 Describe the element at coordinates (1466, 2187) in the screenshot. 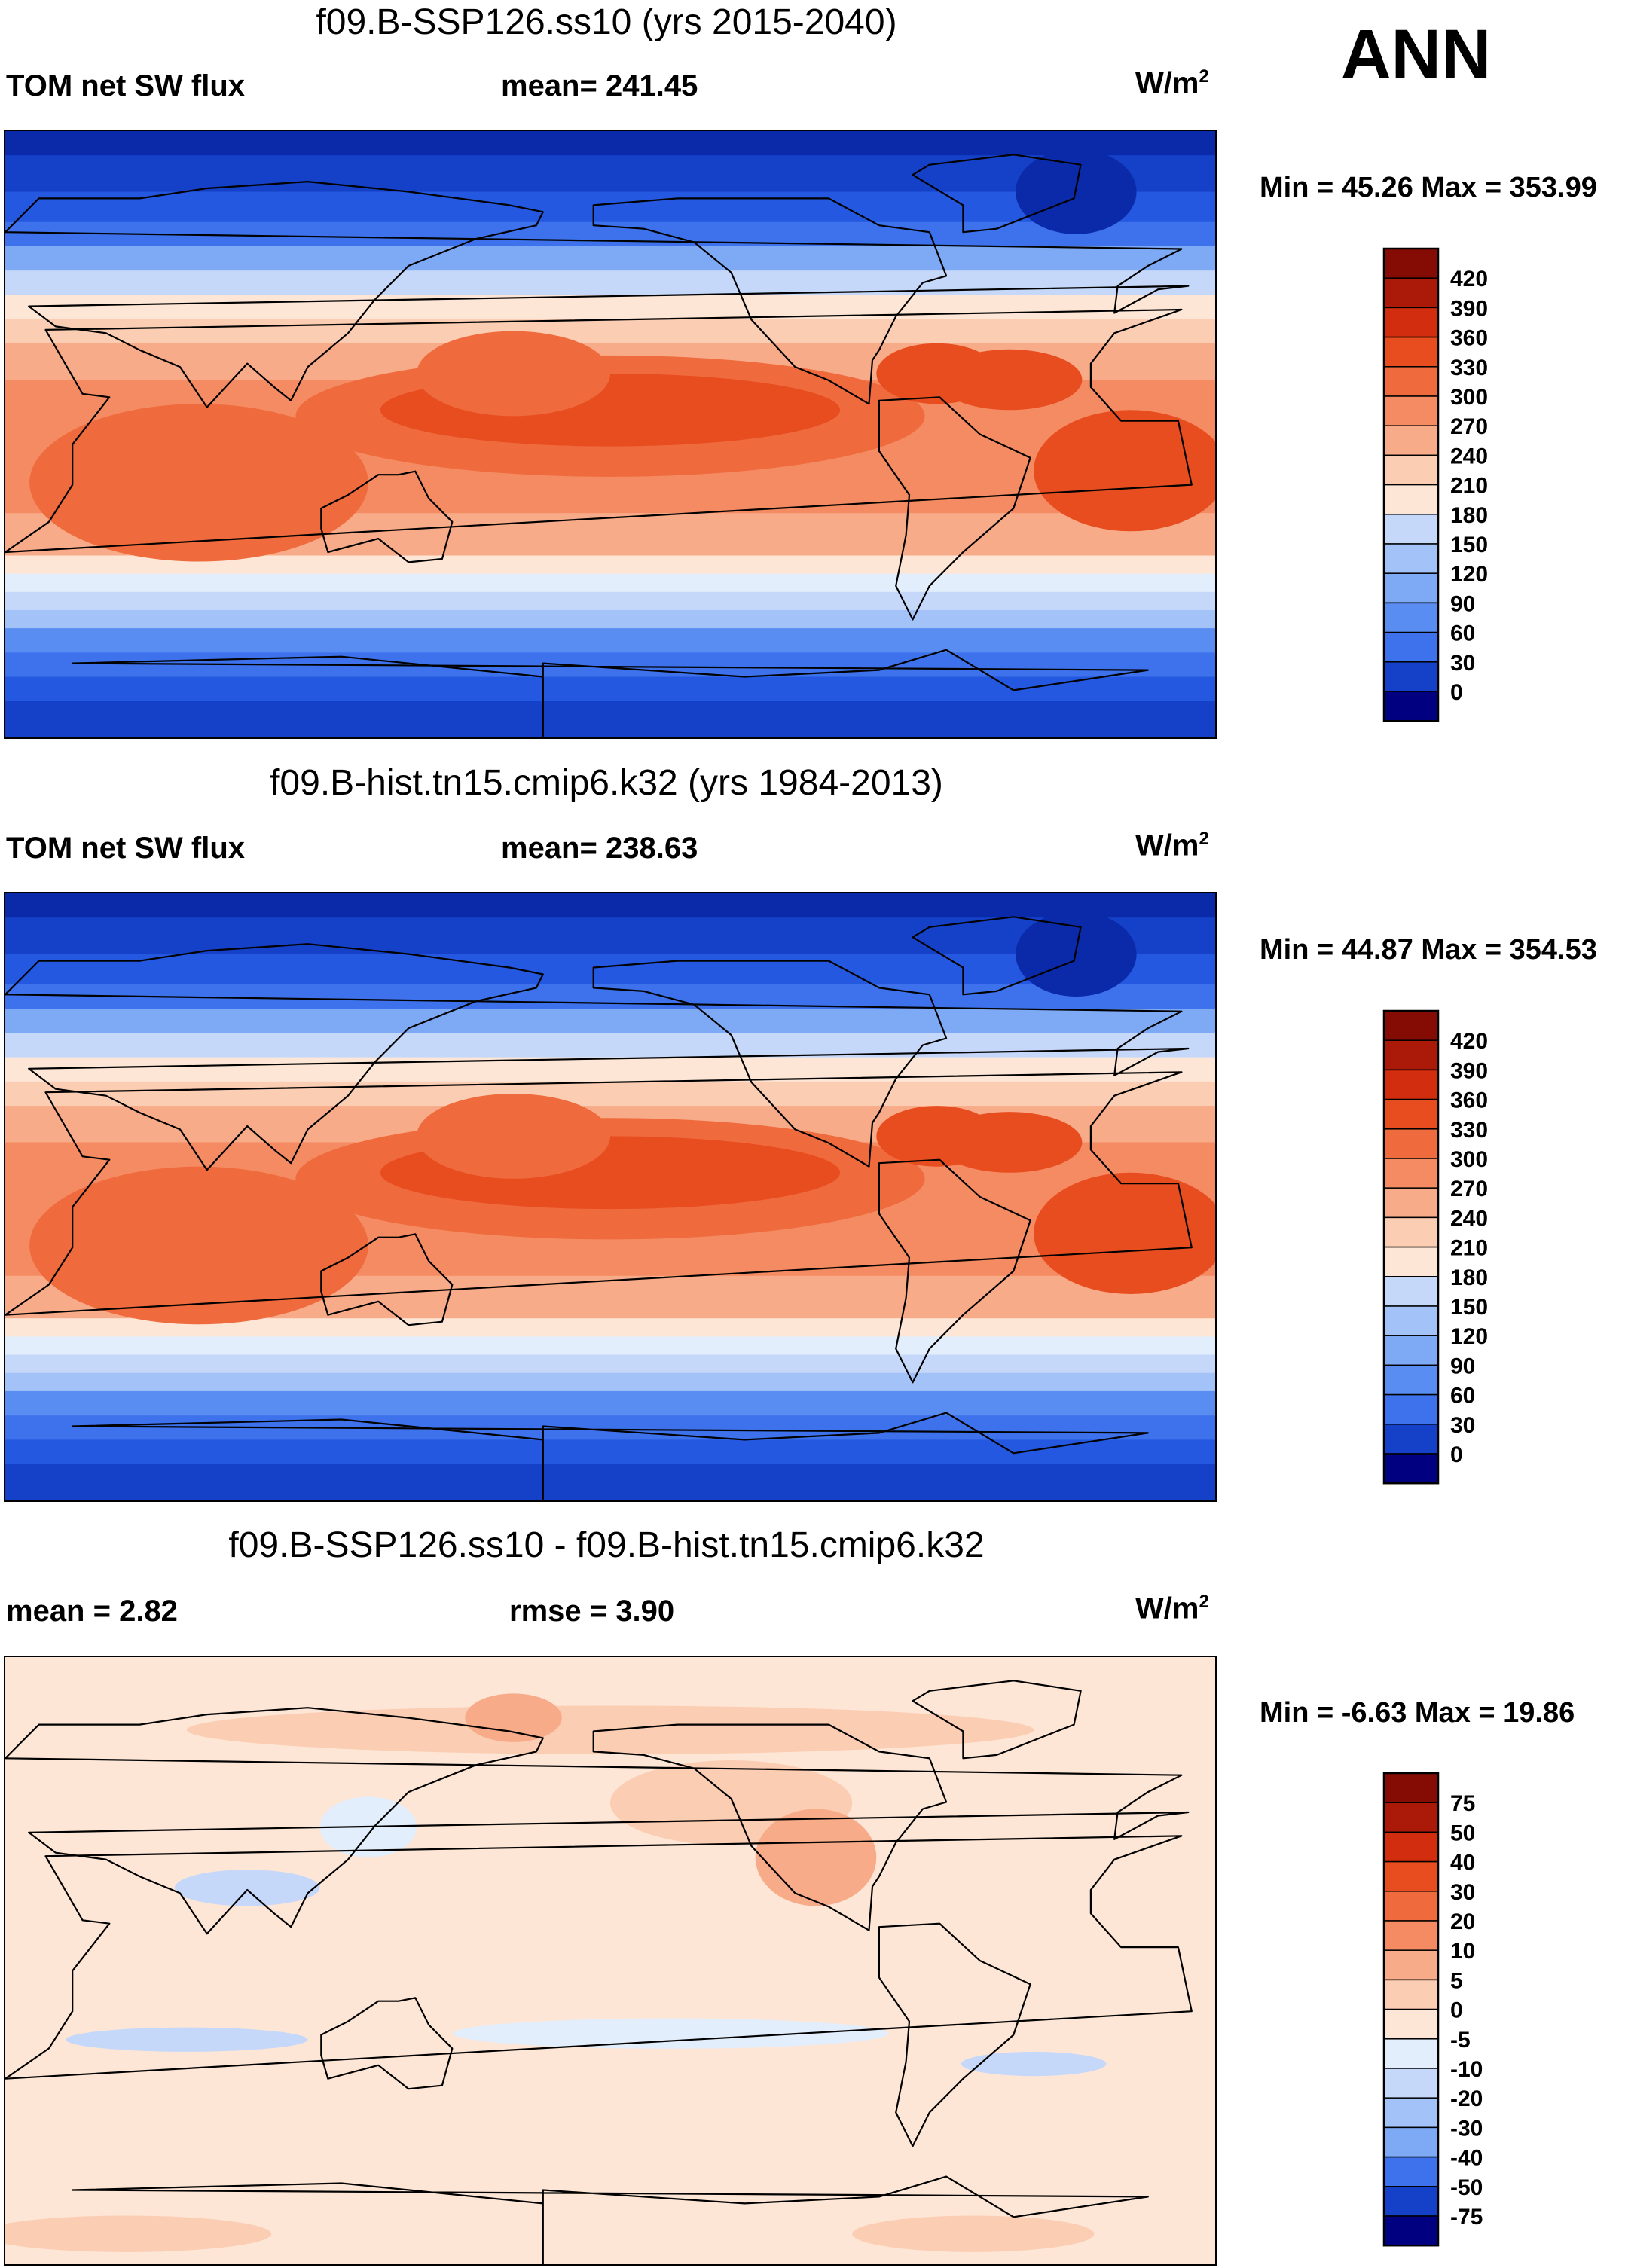

I see `colorbar-tick-label: -50` at that location.